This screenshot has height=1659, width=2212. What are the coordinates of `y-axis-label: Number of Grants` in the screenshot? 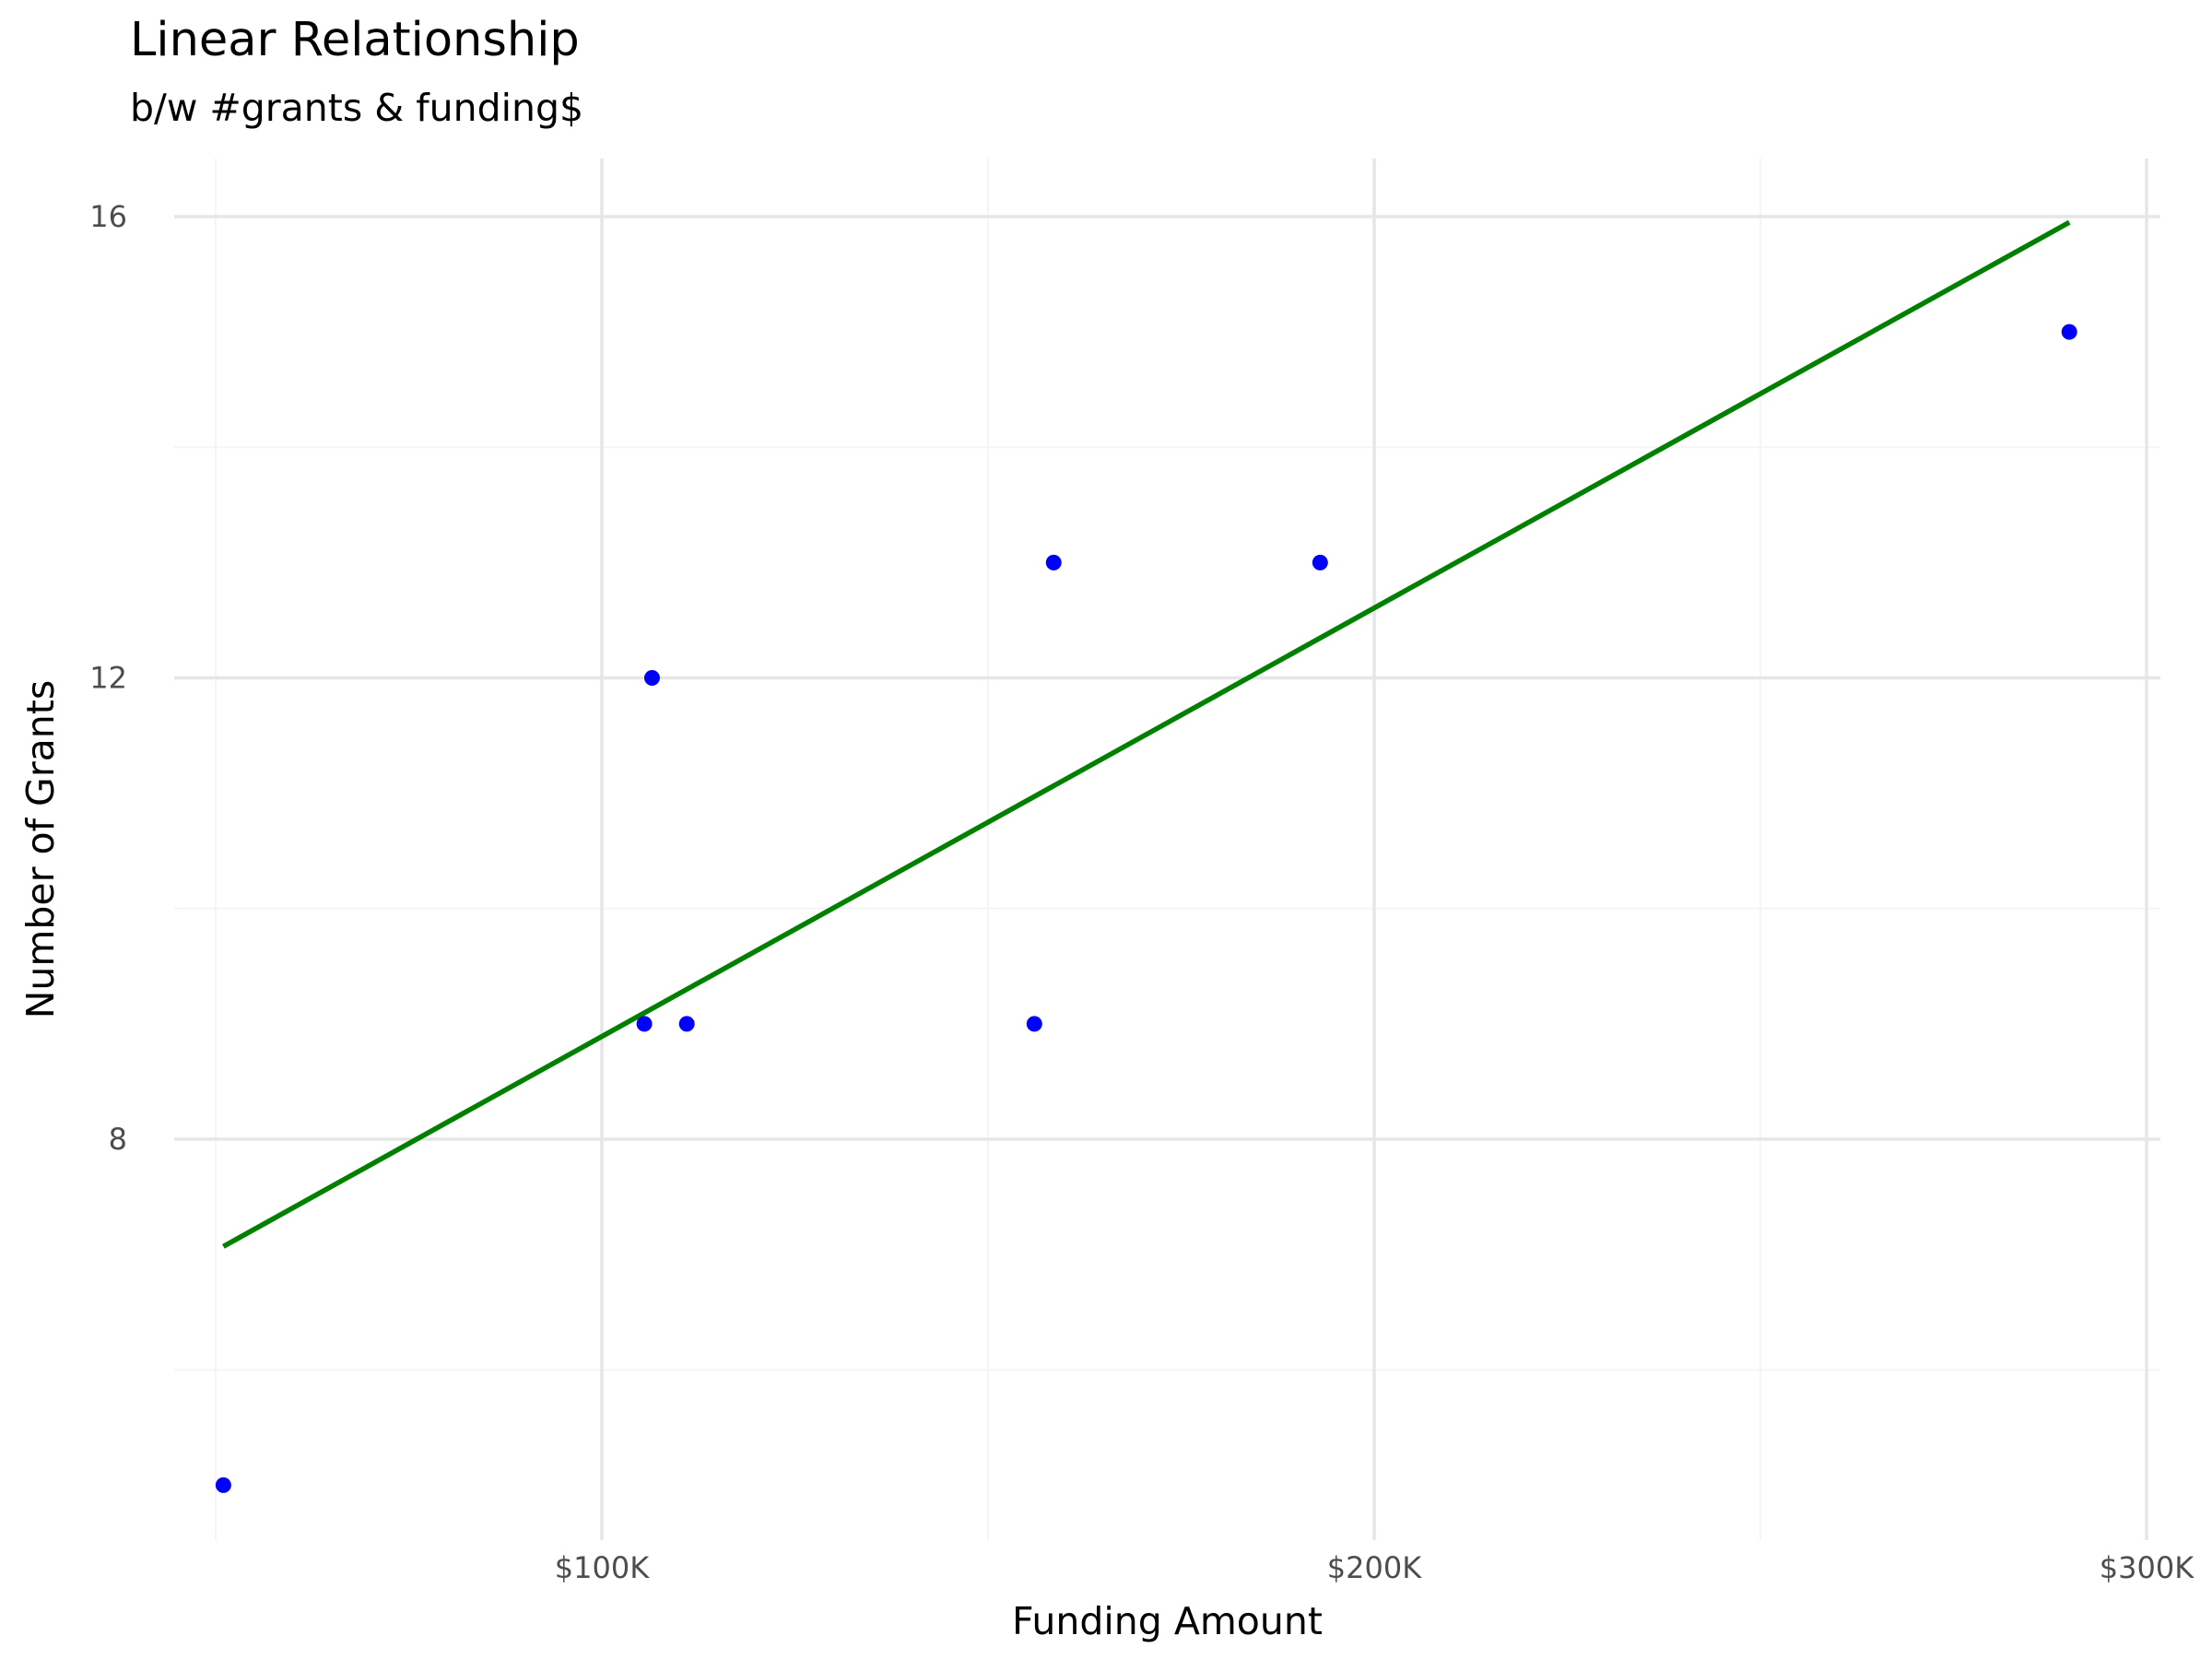 It's located at (40, 849).